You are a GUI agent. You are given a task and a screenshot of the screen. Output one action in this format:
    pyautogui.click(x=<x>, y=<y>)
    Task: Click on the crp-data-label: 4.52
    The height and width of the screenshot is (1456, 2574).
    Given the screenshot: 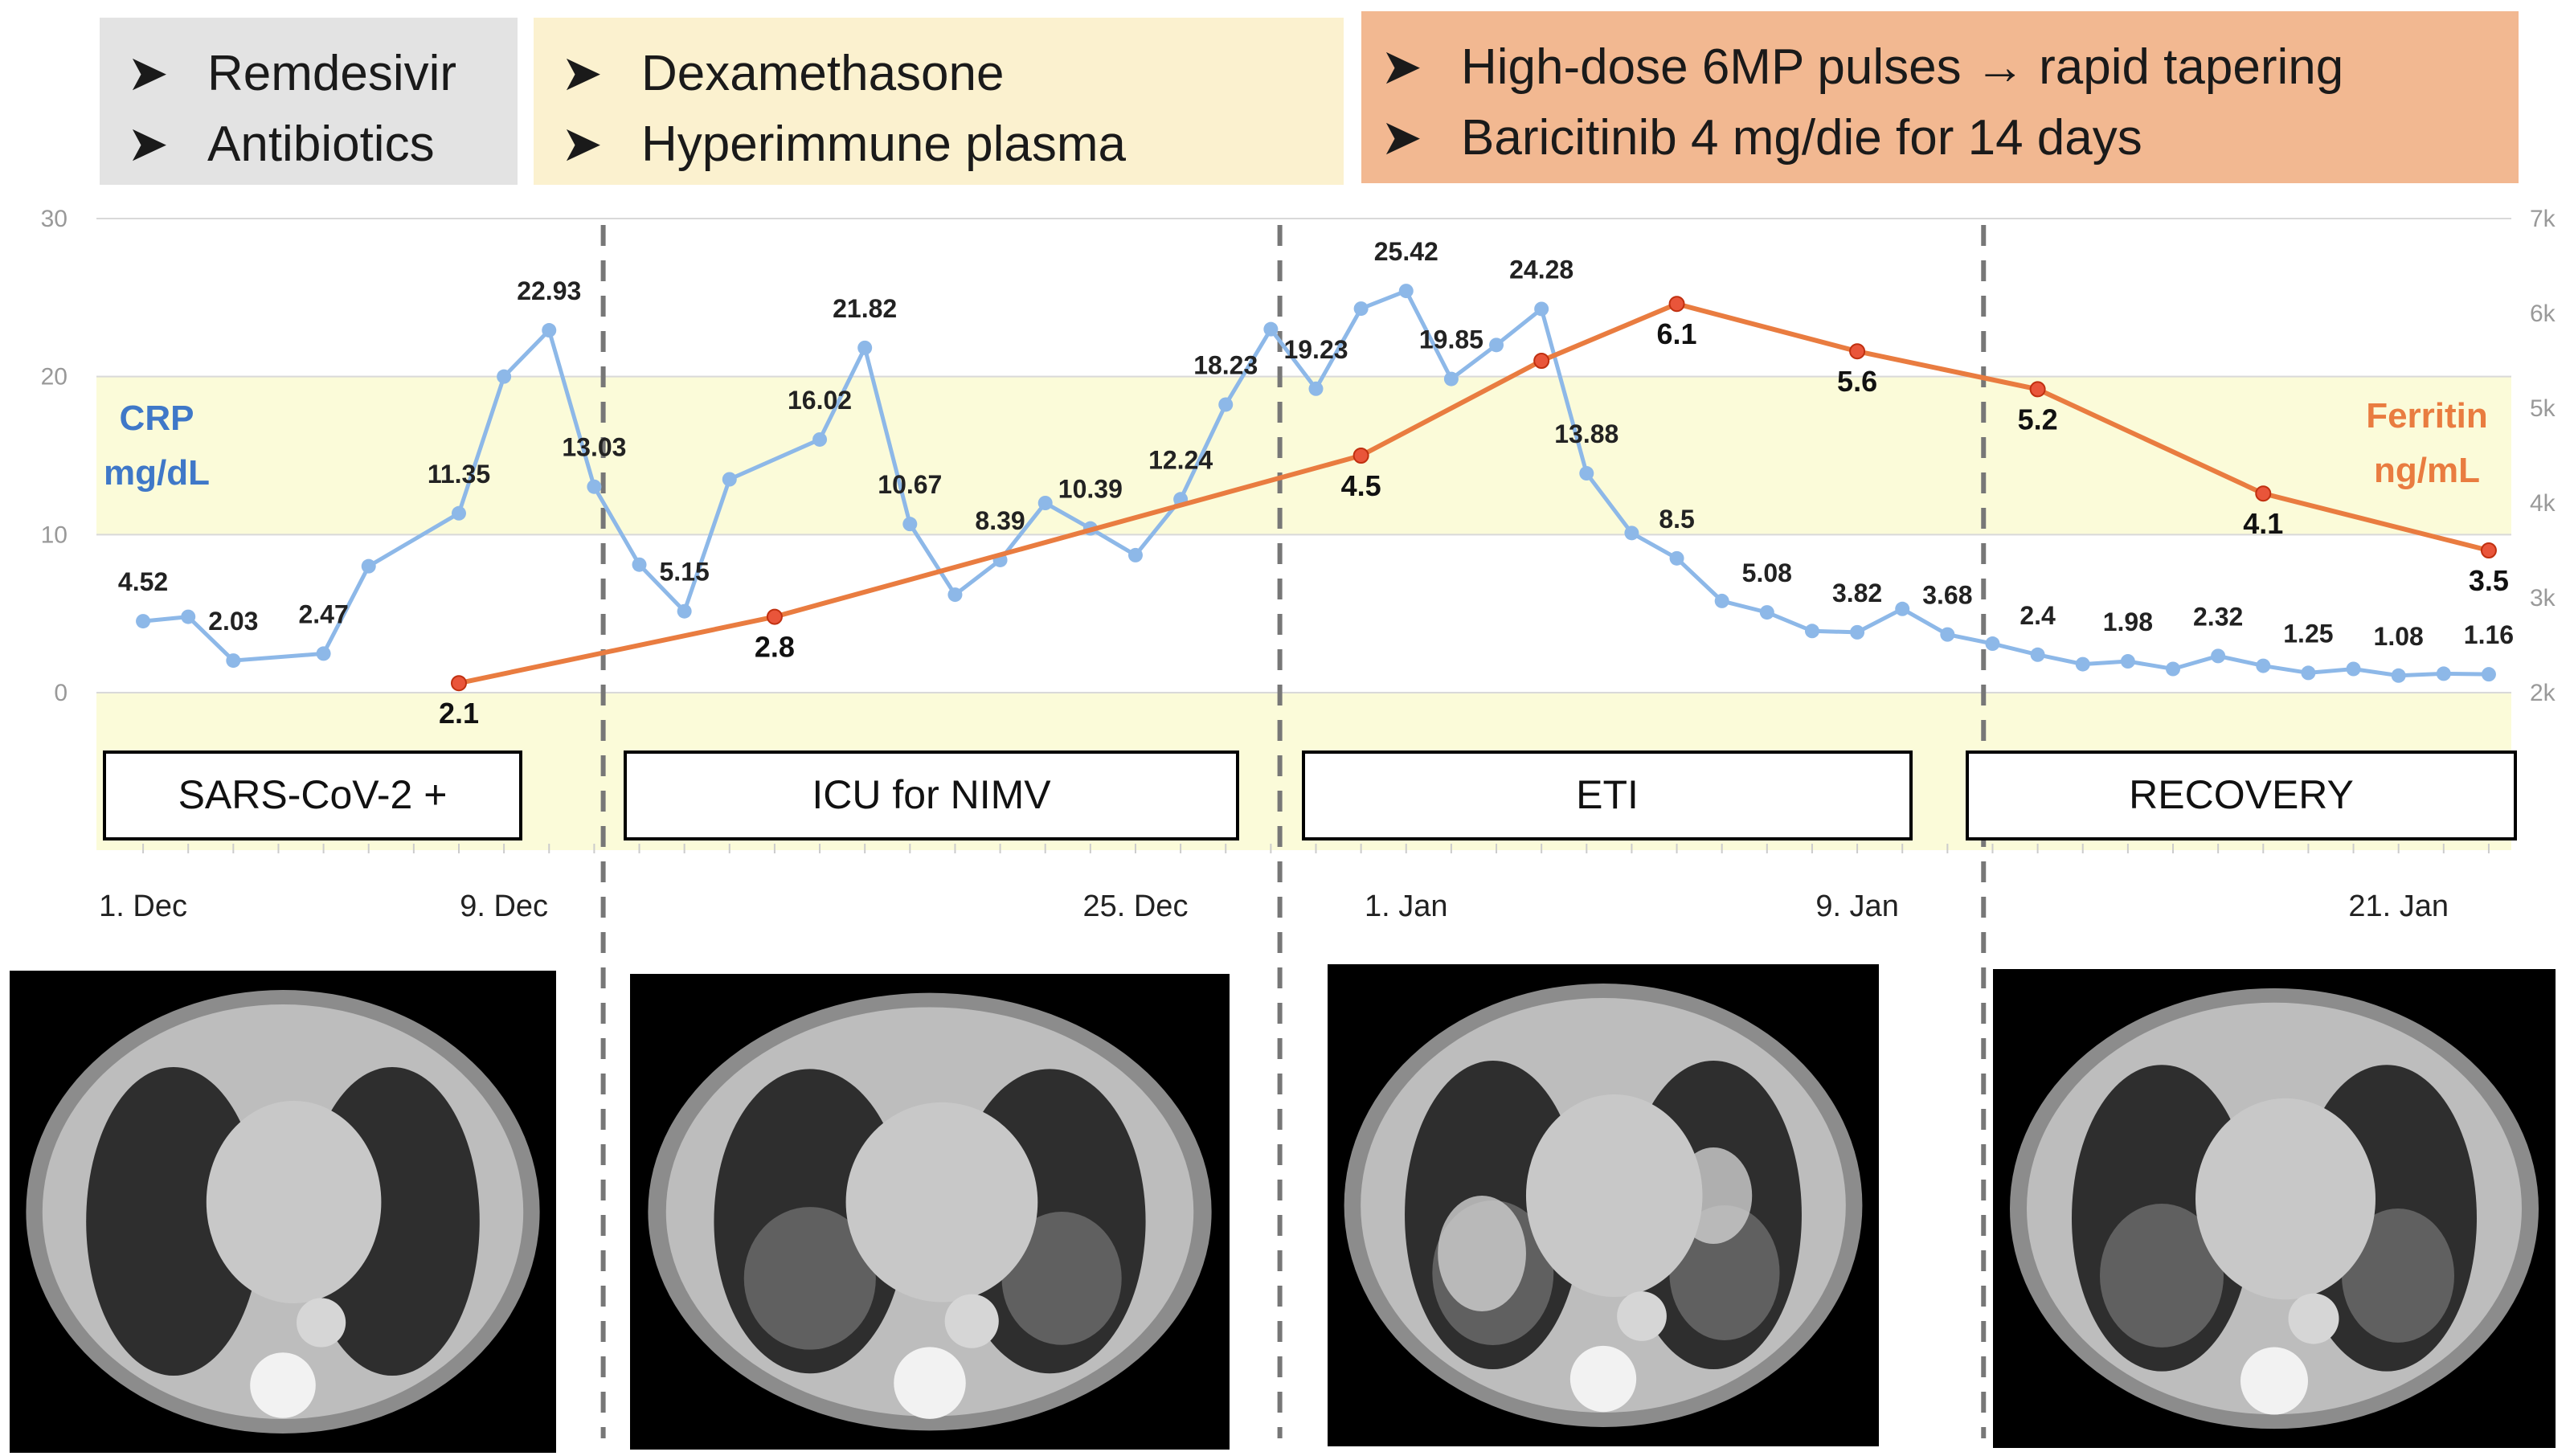 What is the action you would take?
    pyautogui.click(x=143, y=581)
    